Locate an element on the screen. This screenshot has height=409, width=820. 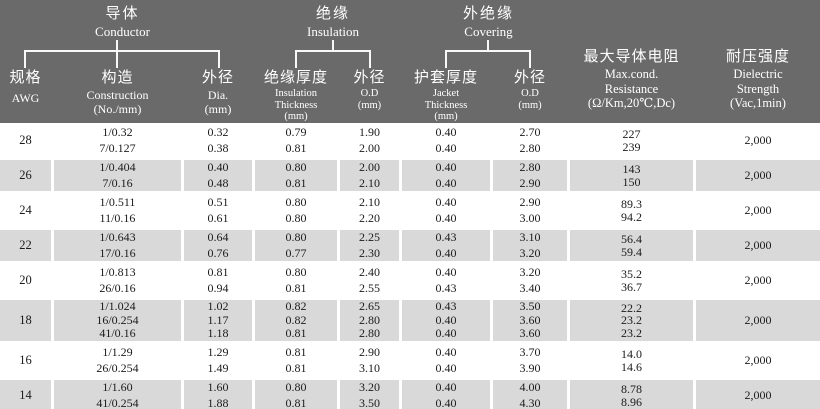
cell-value: 23.2 is located at coordinates (631, 332).